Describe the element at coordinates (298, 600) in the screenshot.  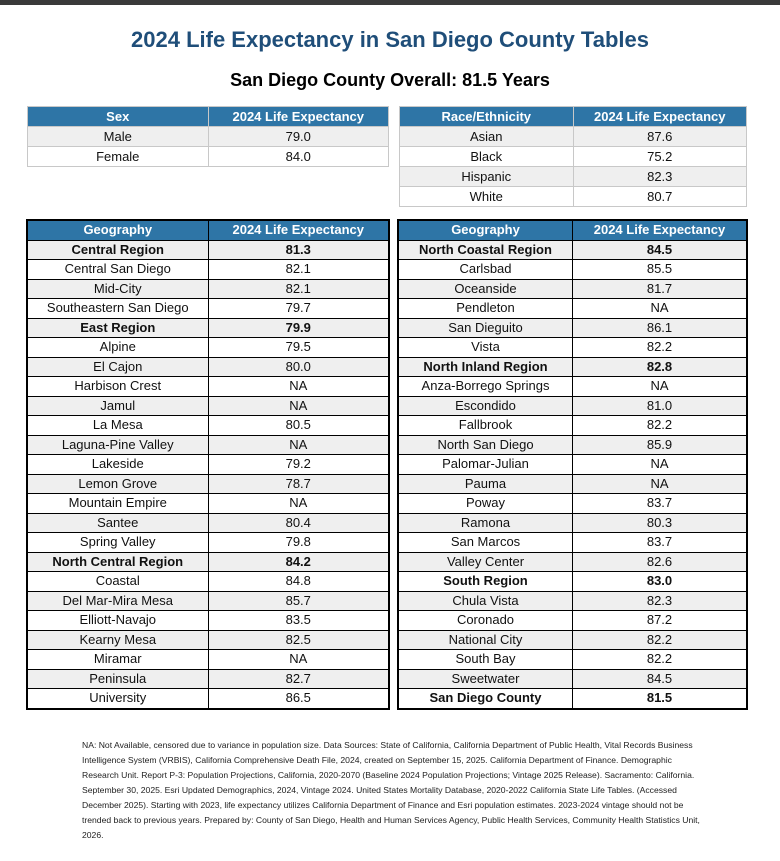
I see `life-expectancy-value: 85.7` at that location.